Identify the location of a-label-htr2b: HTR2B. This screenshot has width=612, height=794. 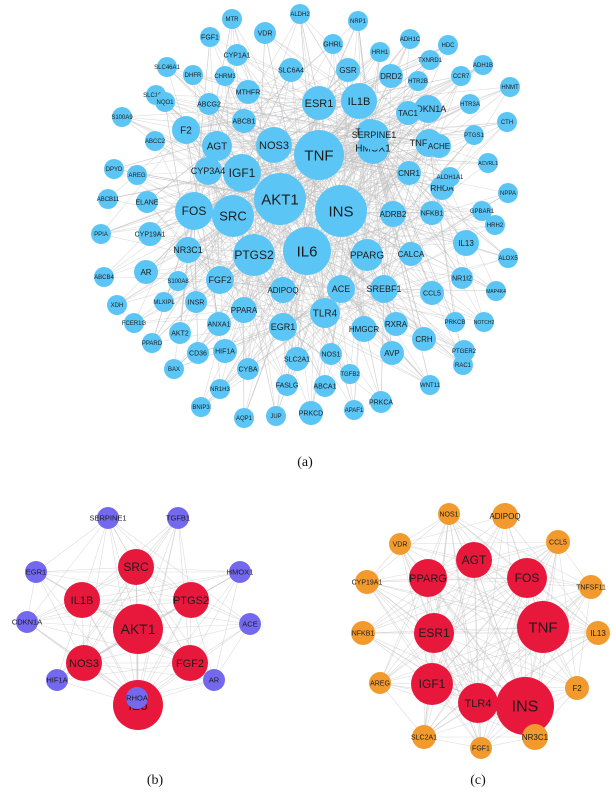
(418, 82).